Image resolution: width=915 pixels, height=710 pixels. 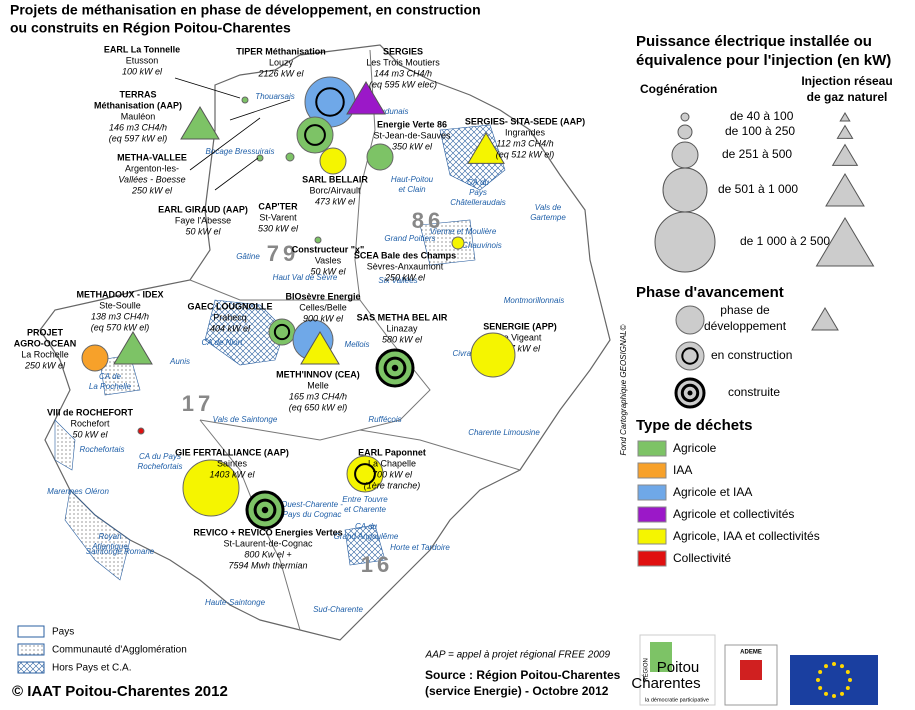 What do you see at coordinates (392, 463) in the screenshot?
I see `project-label: La Chapelle` at bounding box center [392, 463].